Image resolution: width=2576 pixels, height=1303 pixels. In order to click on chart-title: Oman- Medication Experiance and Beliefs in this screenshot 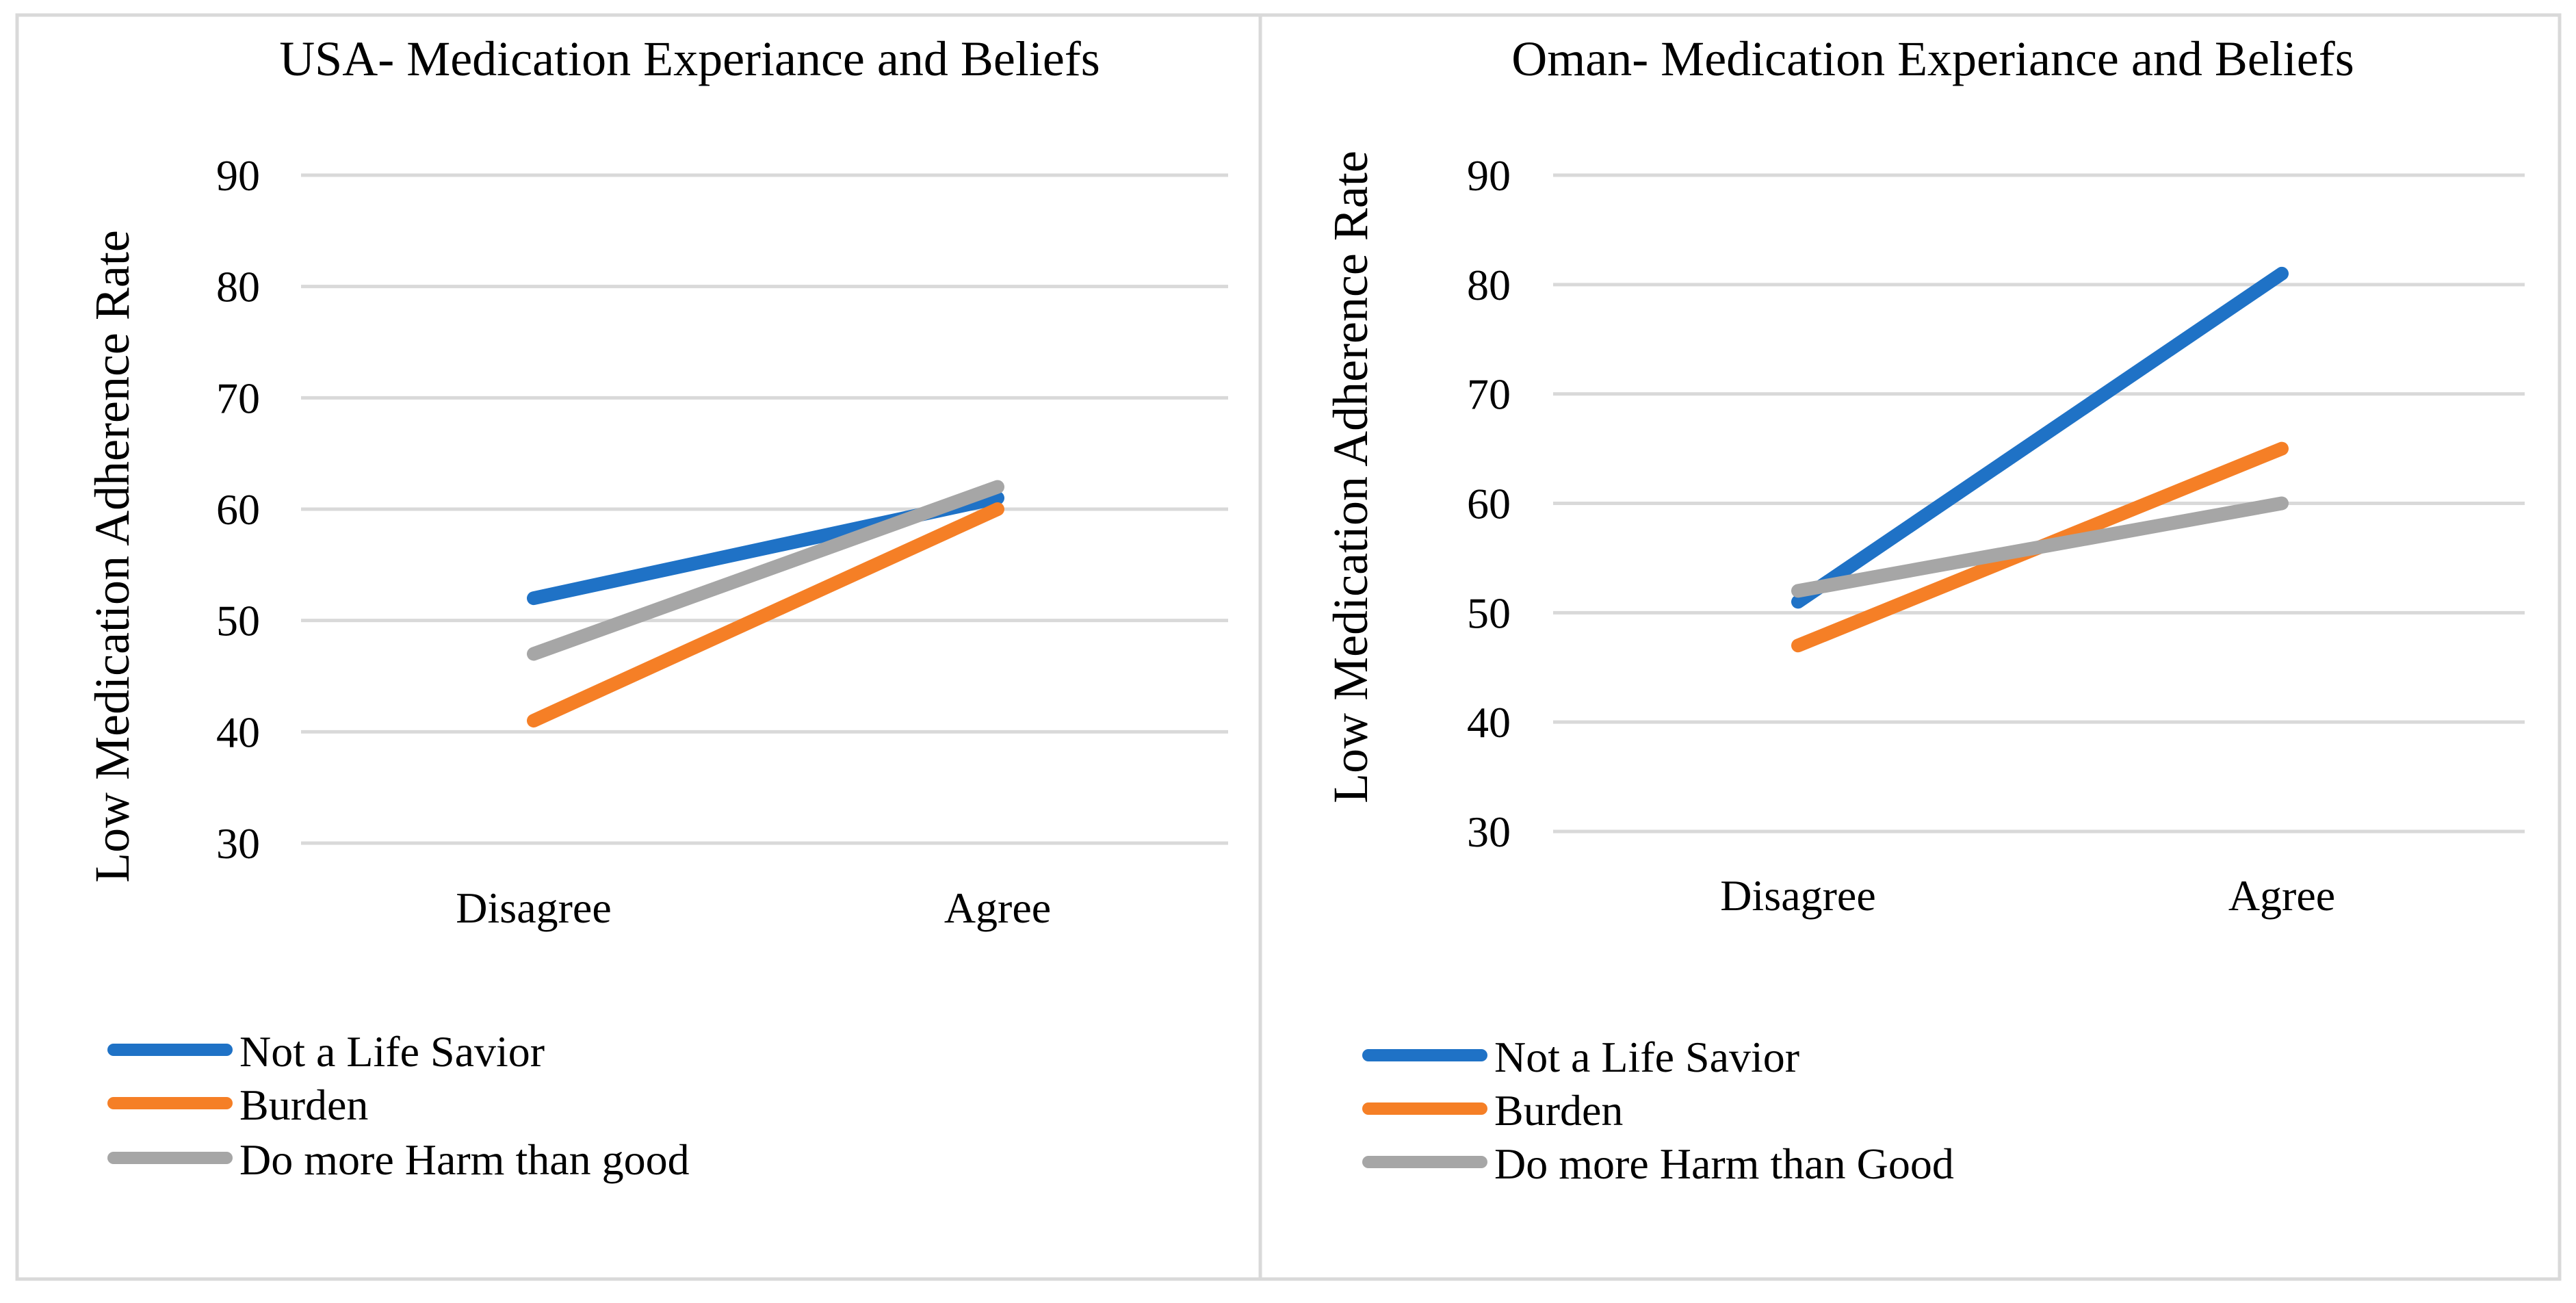, I will do `click(1932, 58)`.